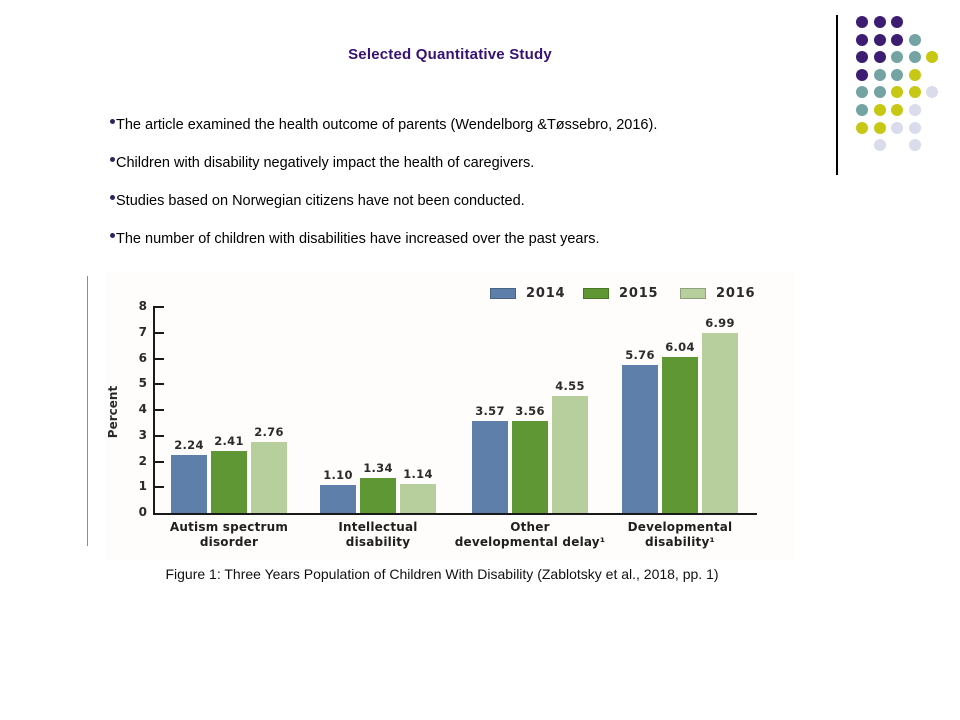  I want to click on bar-value-label: 3.56, so click(530, 411).